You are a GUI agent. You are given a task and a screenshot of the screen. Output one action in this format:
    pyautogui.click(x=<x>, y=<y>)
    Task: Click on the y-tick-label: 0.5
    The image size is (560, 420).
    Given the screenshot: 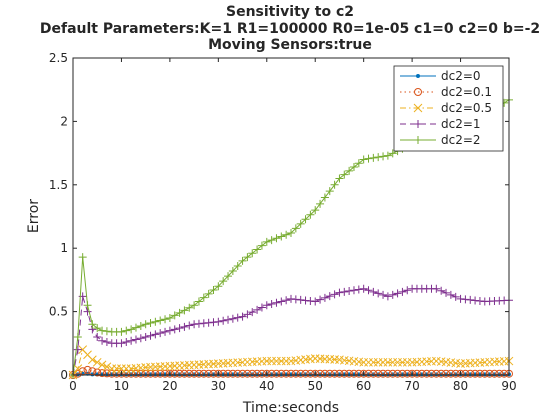 What is the action you would take?
    pyautogui.click(x=58, y=312)
    